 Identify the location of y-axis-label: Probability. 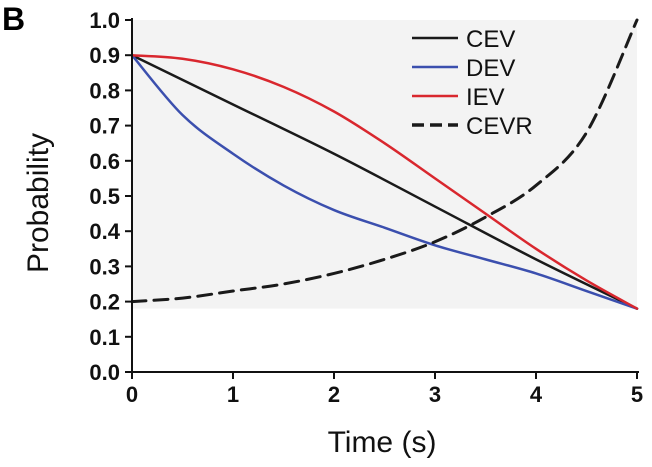
(38, 203).